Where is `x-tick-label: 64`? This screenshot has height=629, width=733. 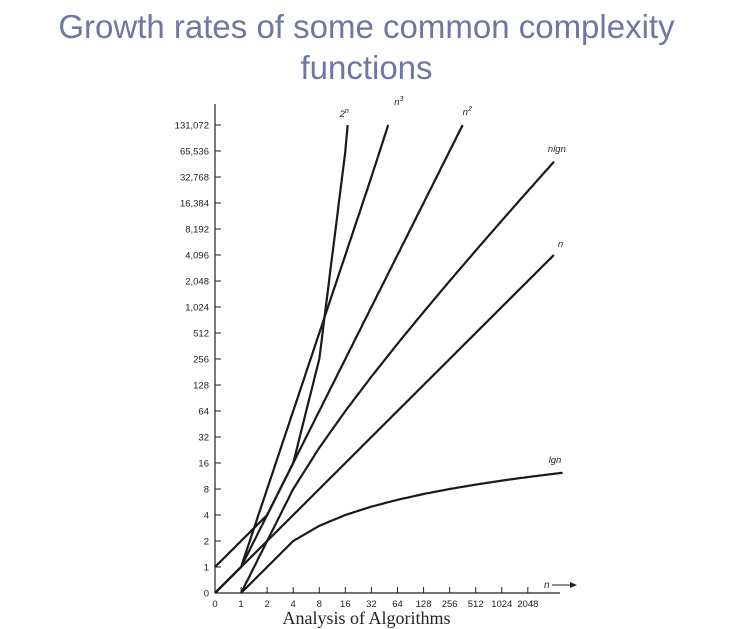 x-tick-label: 64 is located at coordinates (397, 604).